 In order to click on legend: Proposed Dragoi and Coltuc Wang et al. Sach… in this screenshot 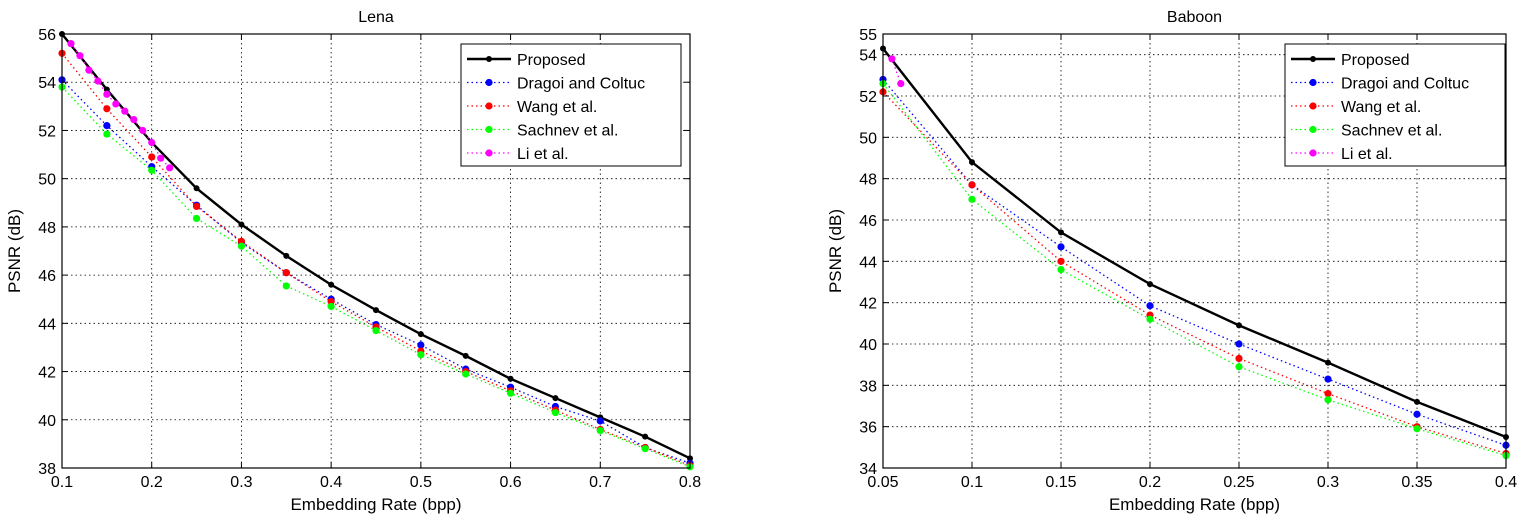, I will do `click(571, 105)`.